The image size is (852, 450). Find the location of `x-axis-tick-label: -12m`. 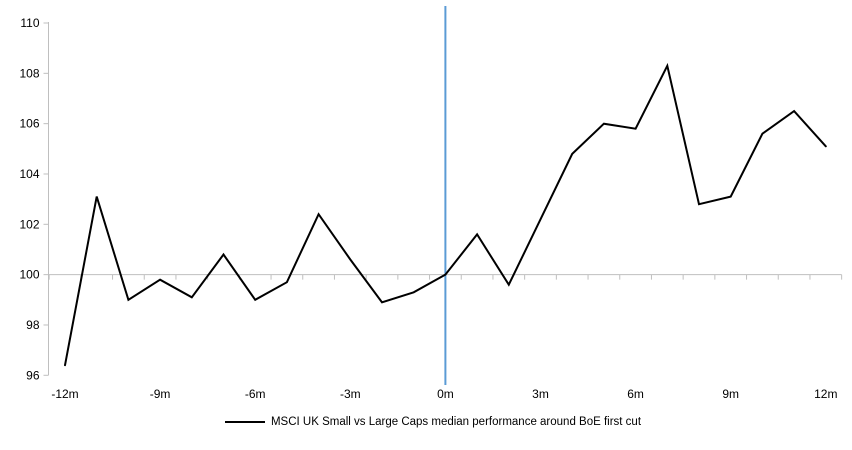

x-axis-tick-label: -12m is located at coordinates (64, 394).